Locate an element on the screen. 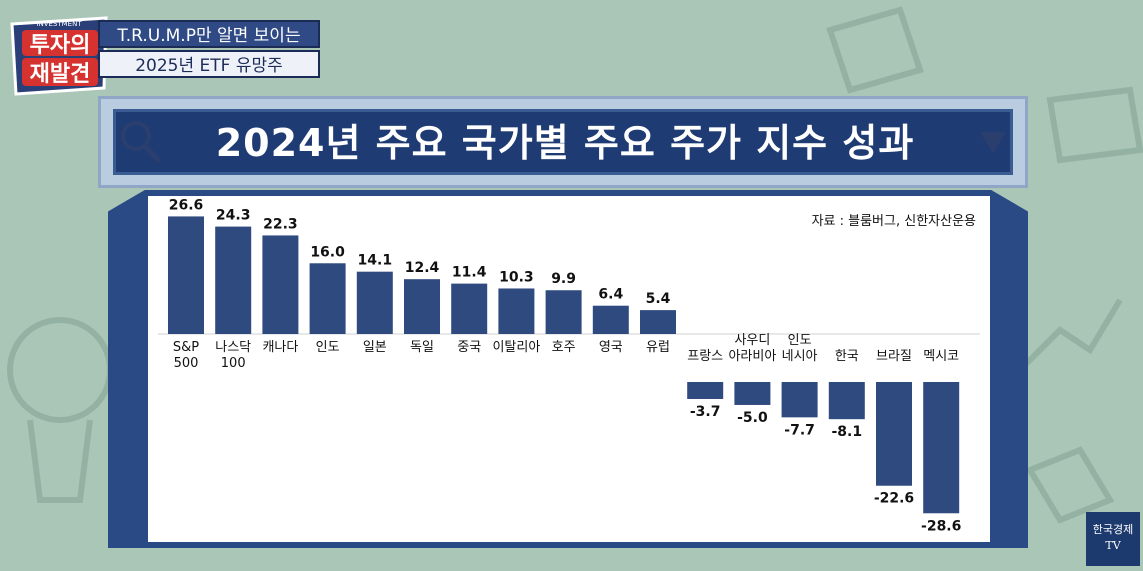  value-label-16: -28.6 is located at coordinates (941, 526).